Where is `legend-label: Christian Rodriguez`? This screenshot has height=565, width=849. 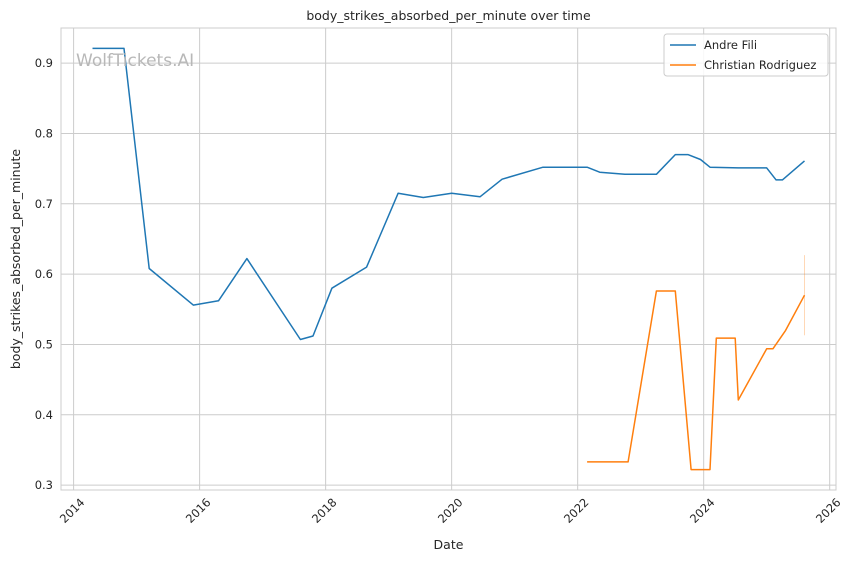 legend-label: Christian Rodriguez is located at coordinates (760, 65).